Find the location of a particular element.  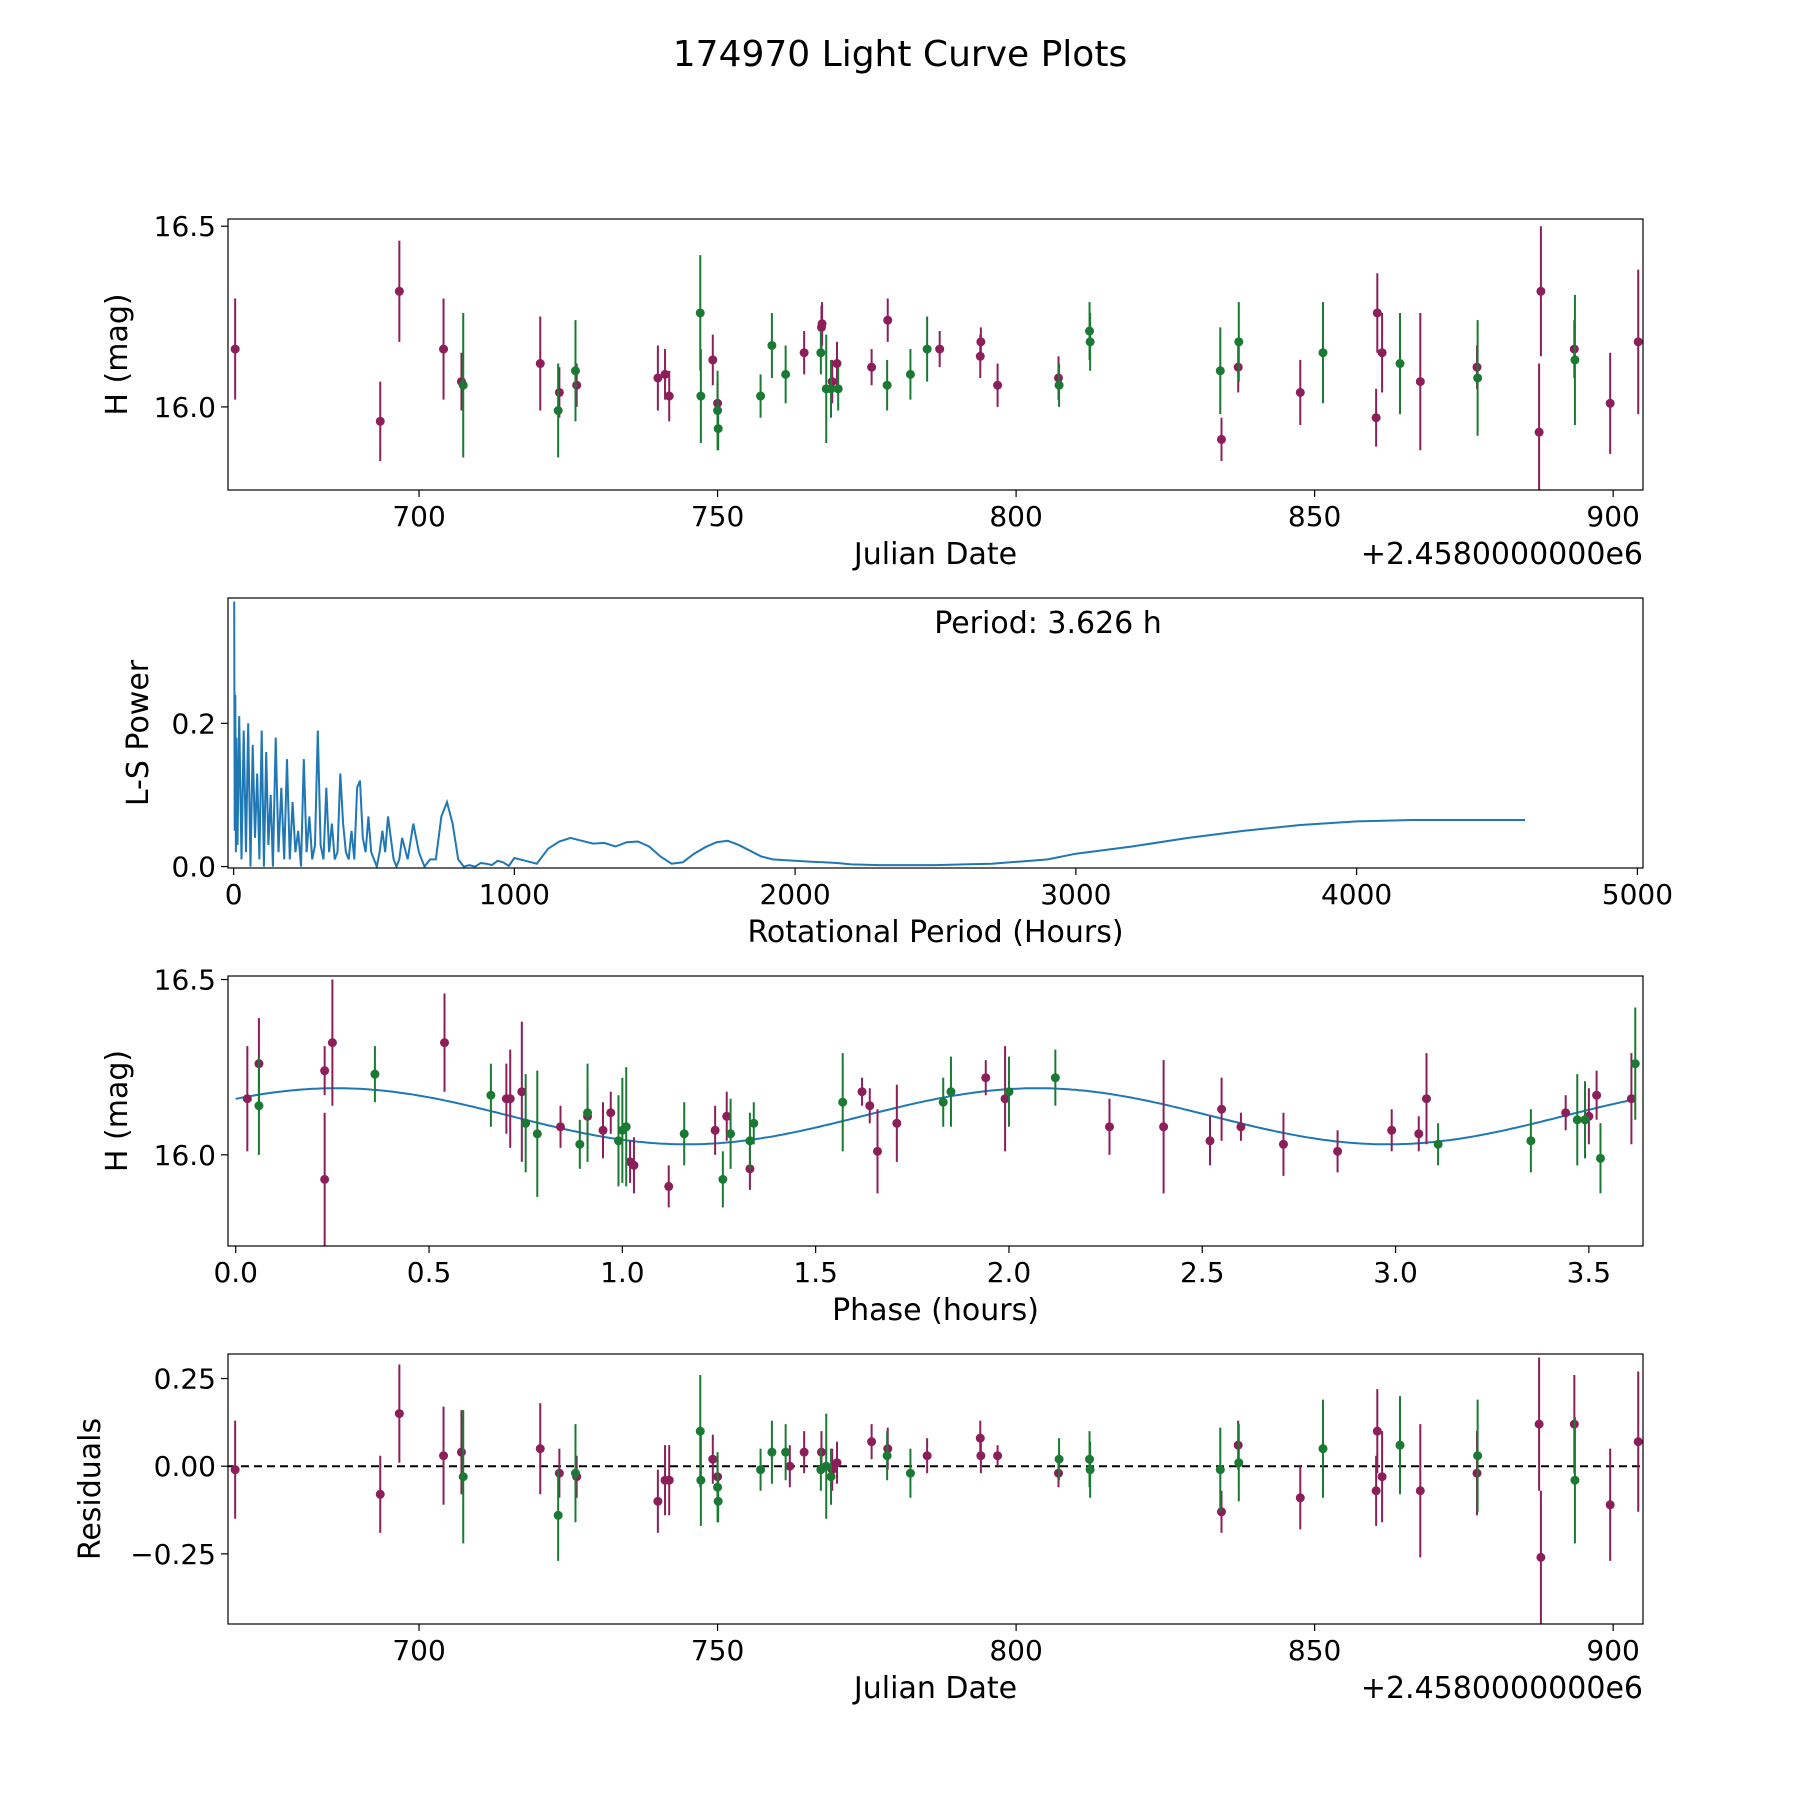

x-tick-label: 2.0 is located at coordinates (1009, 1272).